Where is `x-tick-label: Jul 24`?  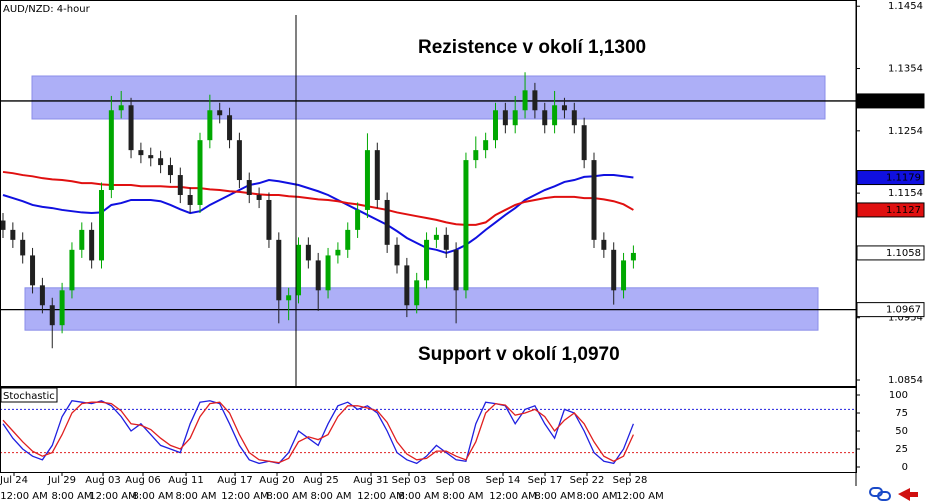 x-tick-label: Jul 24 is located at coordinates (14, 480).